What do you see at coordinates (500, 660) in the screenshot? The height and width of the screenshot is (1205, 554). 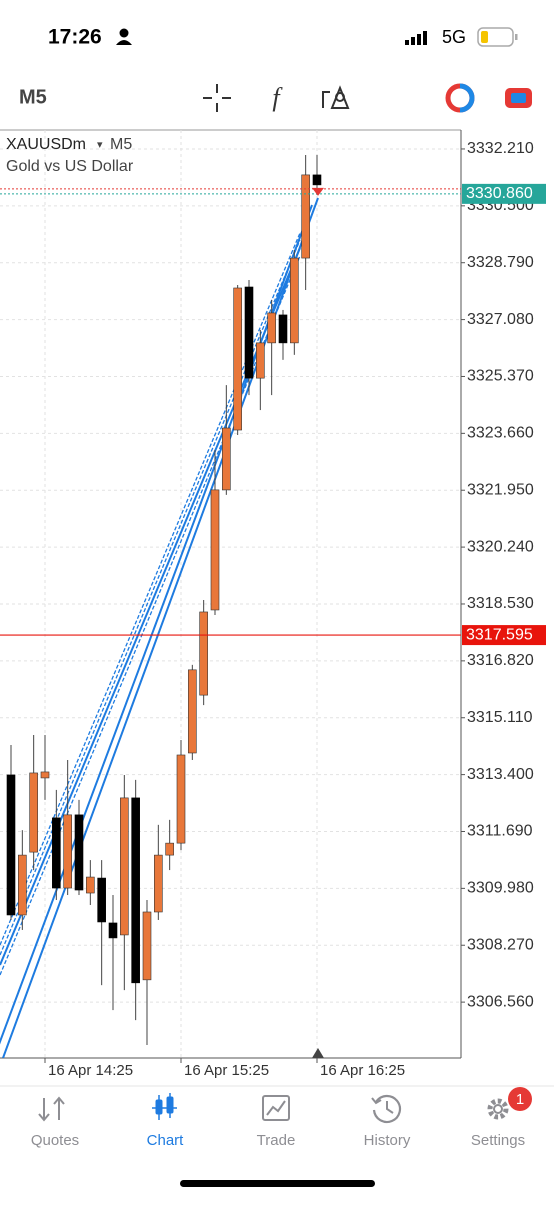 I see `y-tick-label: 3316.820` at bounding box center [500, 660].